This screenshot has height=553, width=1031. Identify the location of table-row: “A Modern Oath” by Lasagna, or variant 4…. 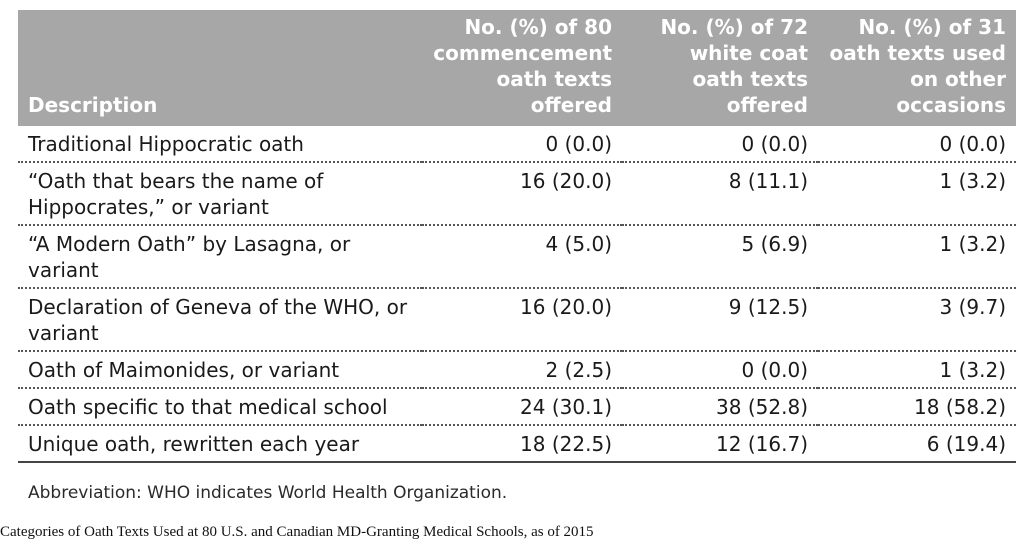
(517, 257).